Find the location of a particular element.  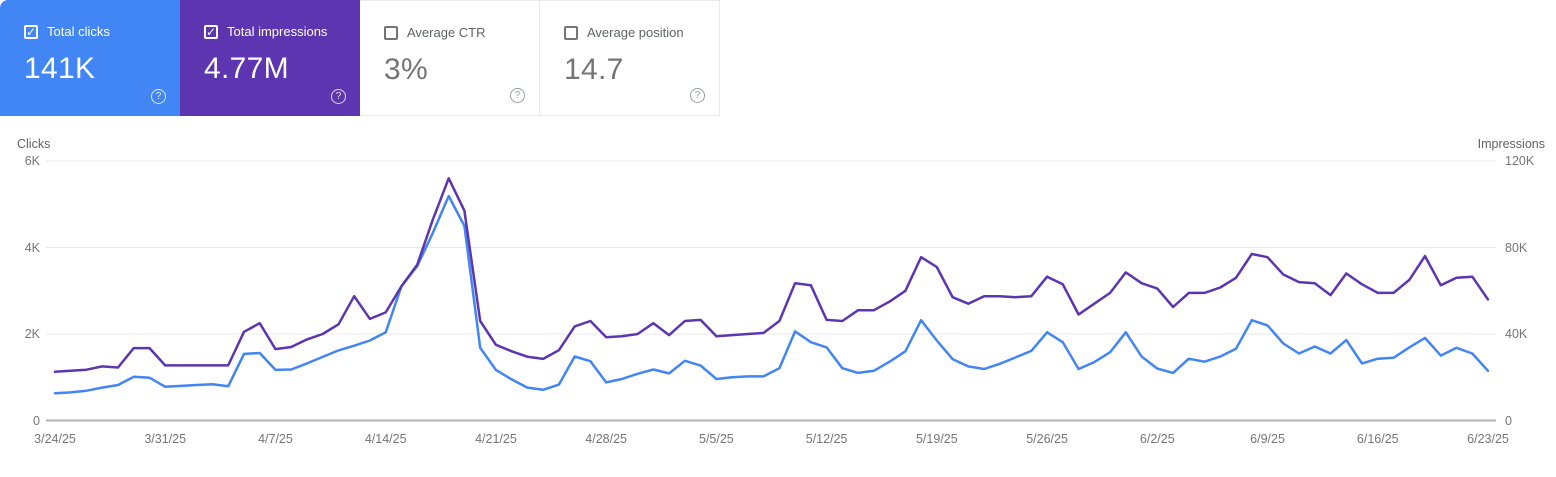

clicks-y-tick-label: 4K is located at coordinates (32, 247).